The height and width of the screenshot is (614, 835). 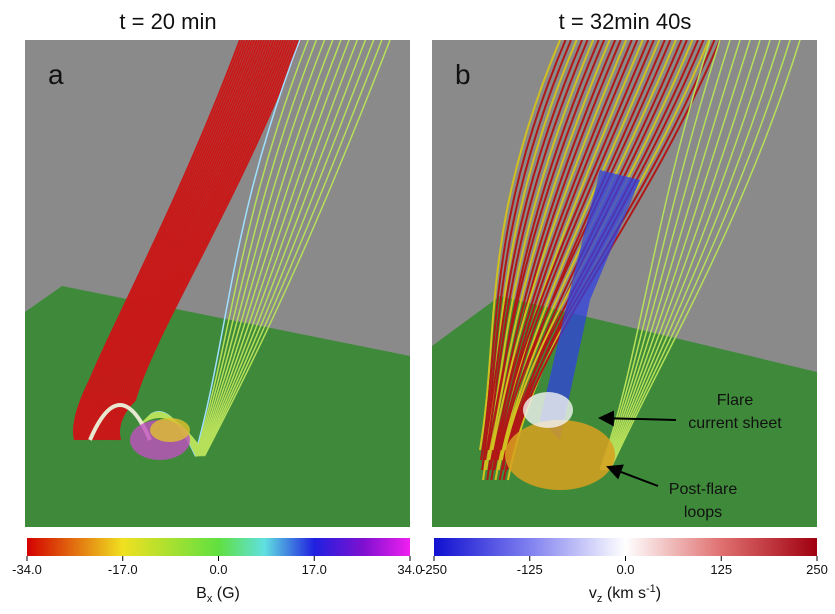 I want to click on tick-label: -34.0, so click(x=27, y=569).